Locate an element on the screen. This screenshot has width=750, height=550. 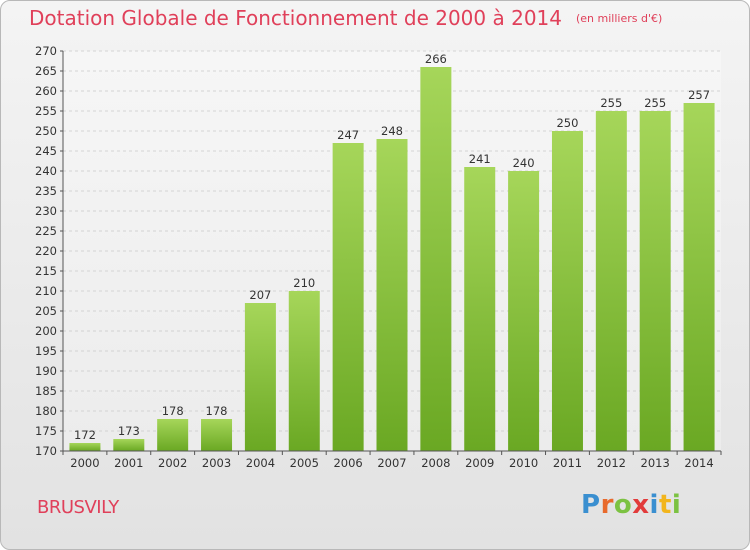
logo-letter: x is located at coordinates (641, 505).